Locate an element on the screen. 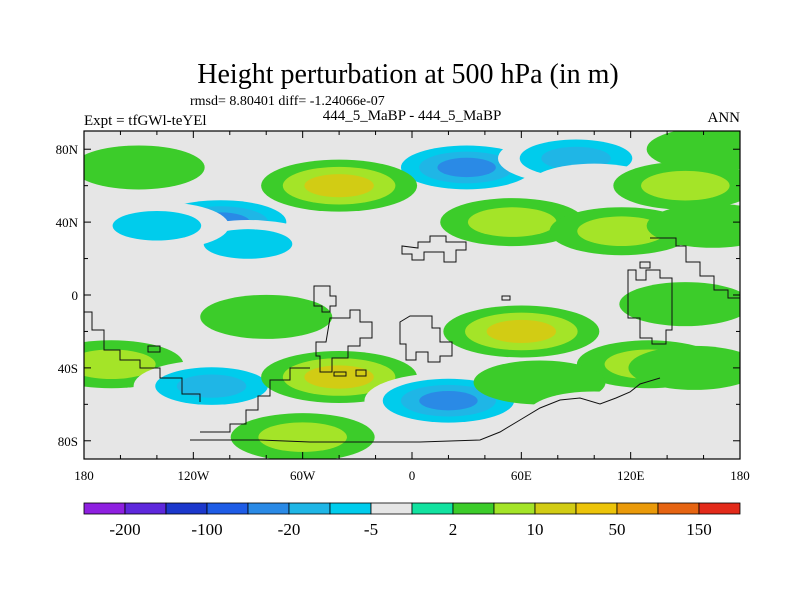 The height and width of the screenshot is (600, 800). coastline-pacific-edge is located at coordinates (695, 268).